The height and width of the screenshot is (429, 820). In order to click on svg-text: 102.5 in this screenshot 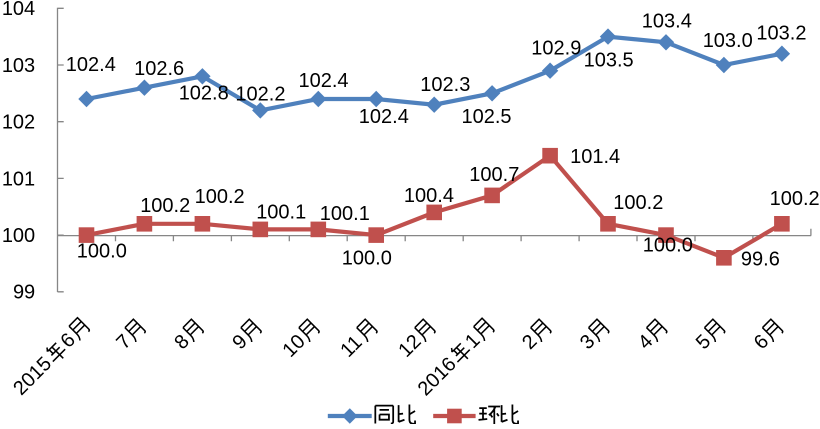, I will do `click(487, 117)`.